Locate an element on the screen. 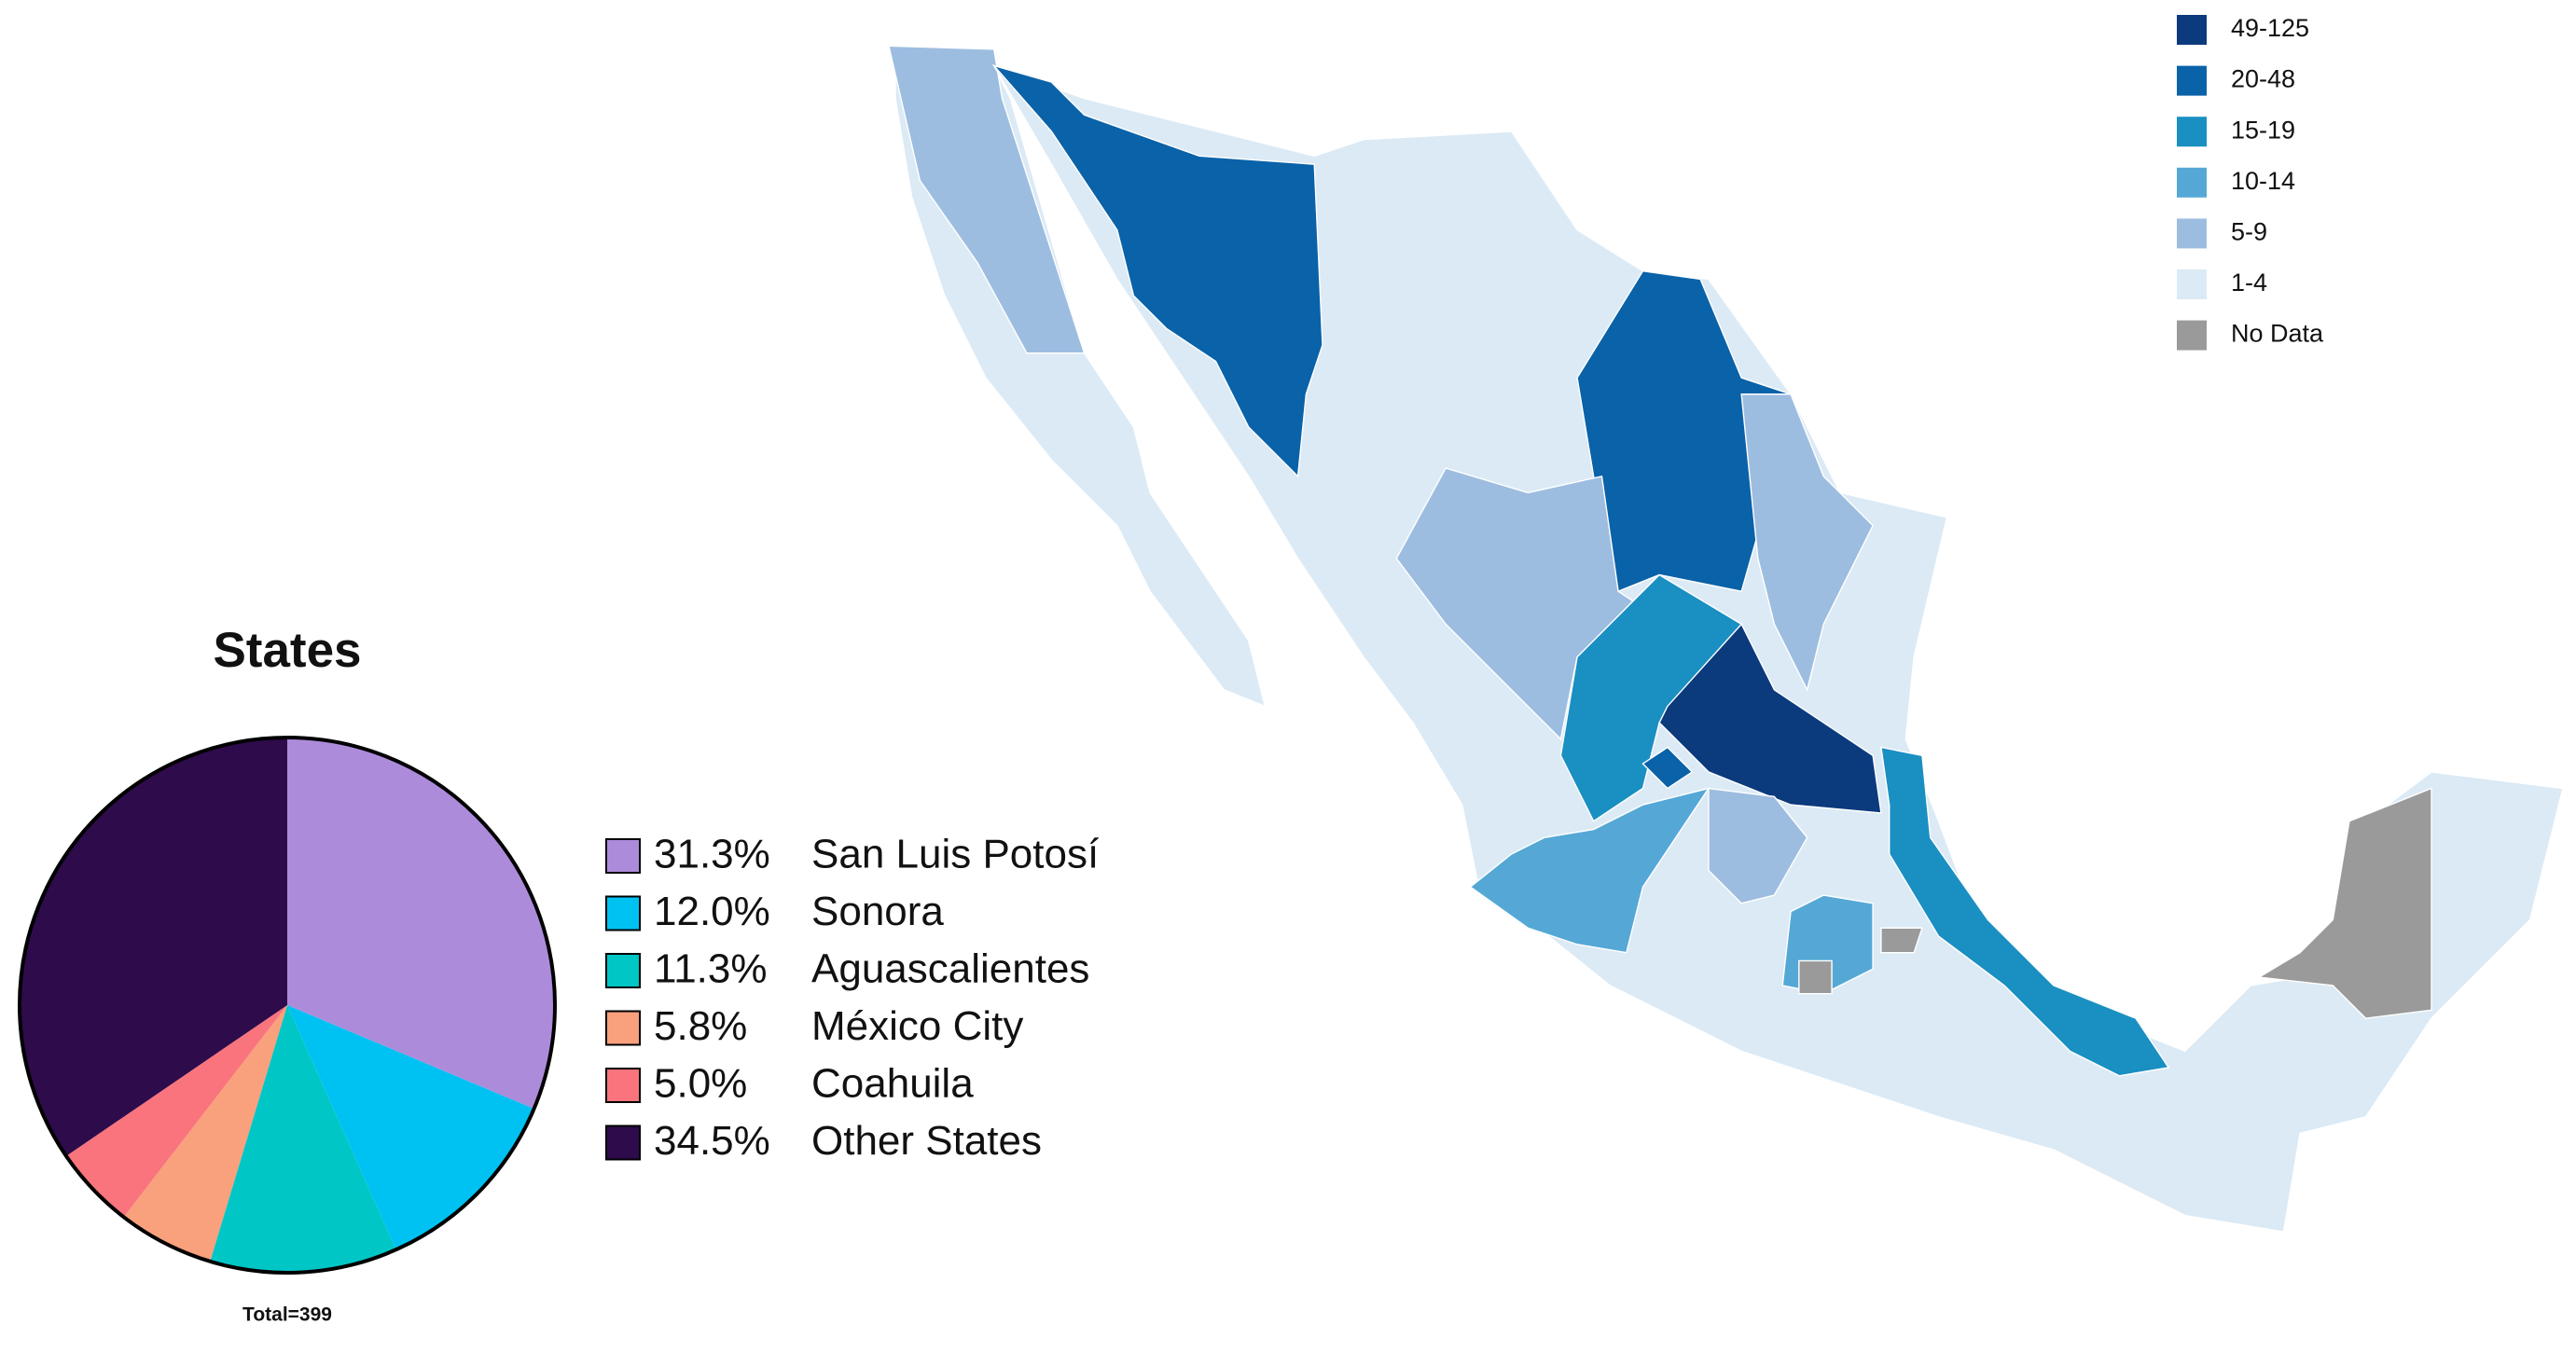 The width and height of the screenshot is (2576, 1352). legend-value: 5.0% is located at coordinates (700, 1084).